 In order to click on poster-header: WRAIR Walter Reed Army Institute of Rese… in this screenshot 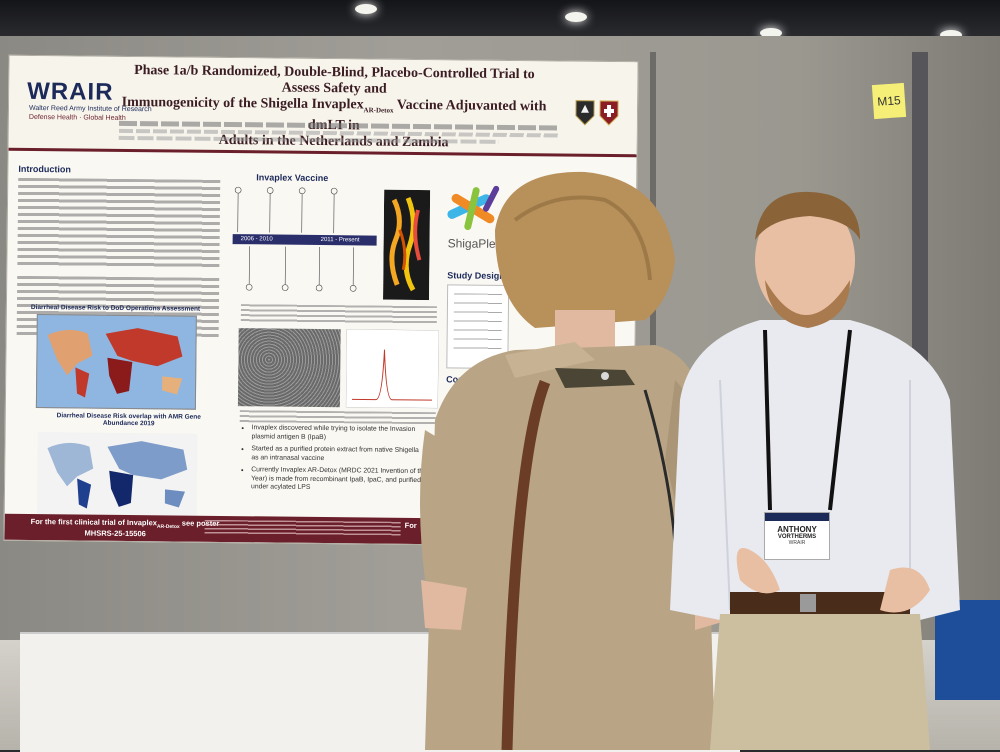, I will do `click(323, 107)`.